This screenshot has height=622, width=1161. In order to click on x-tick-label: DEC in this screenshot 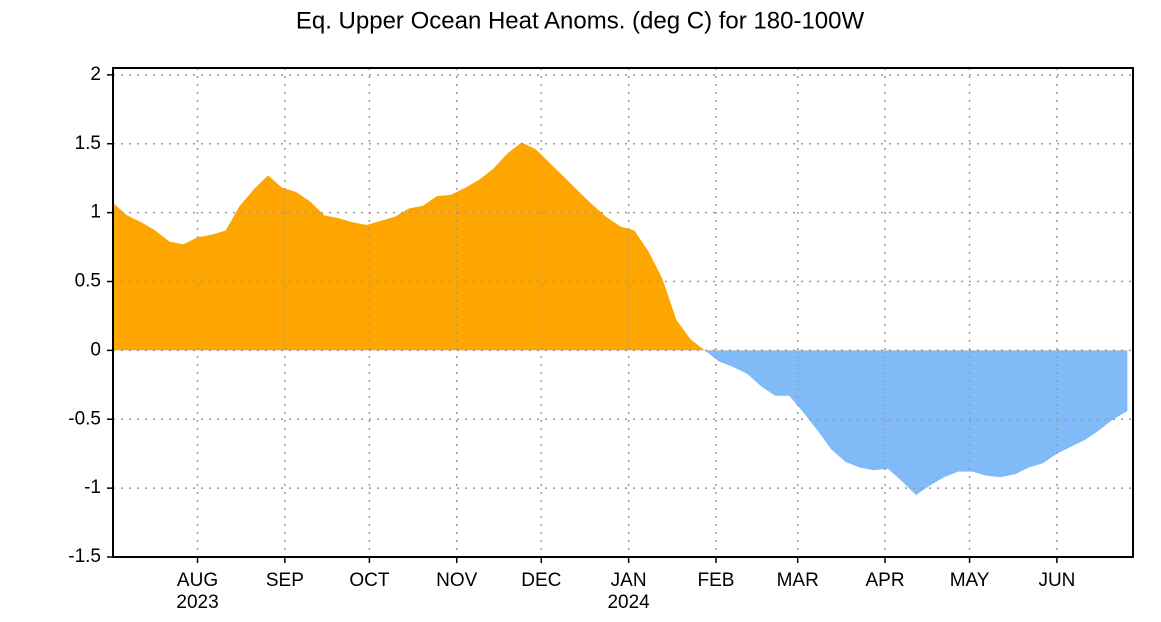, I will do `click(541, 580)`.